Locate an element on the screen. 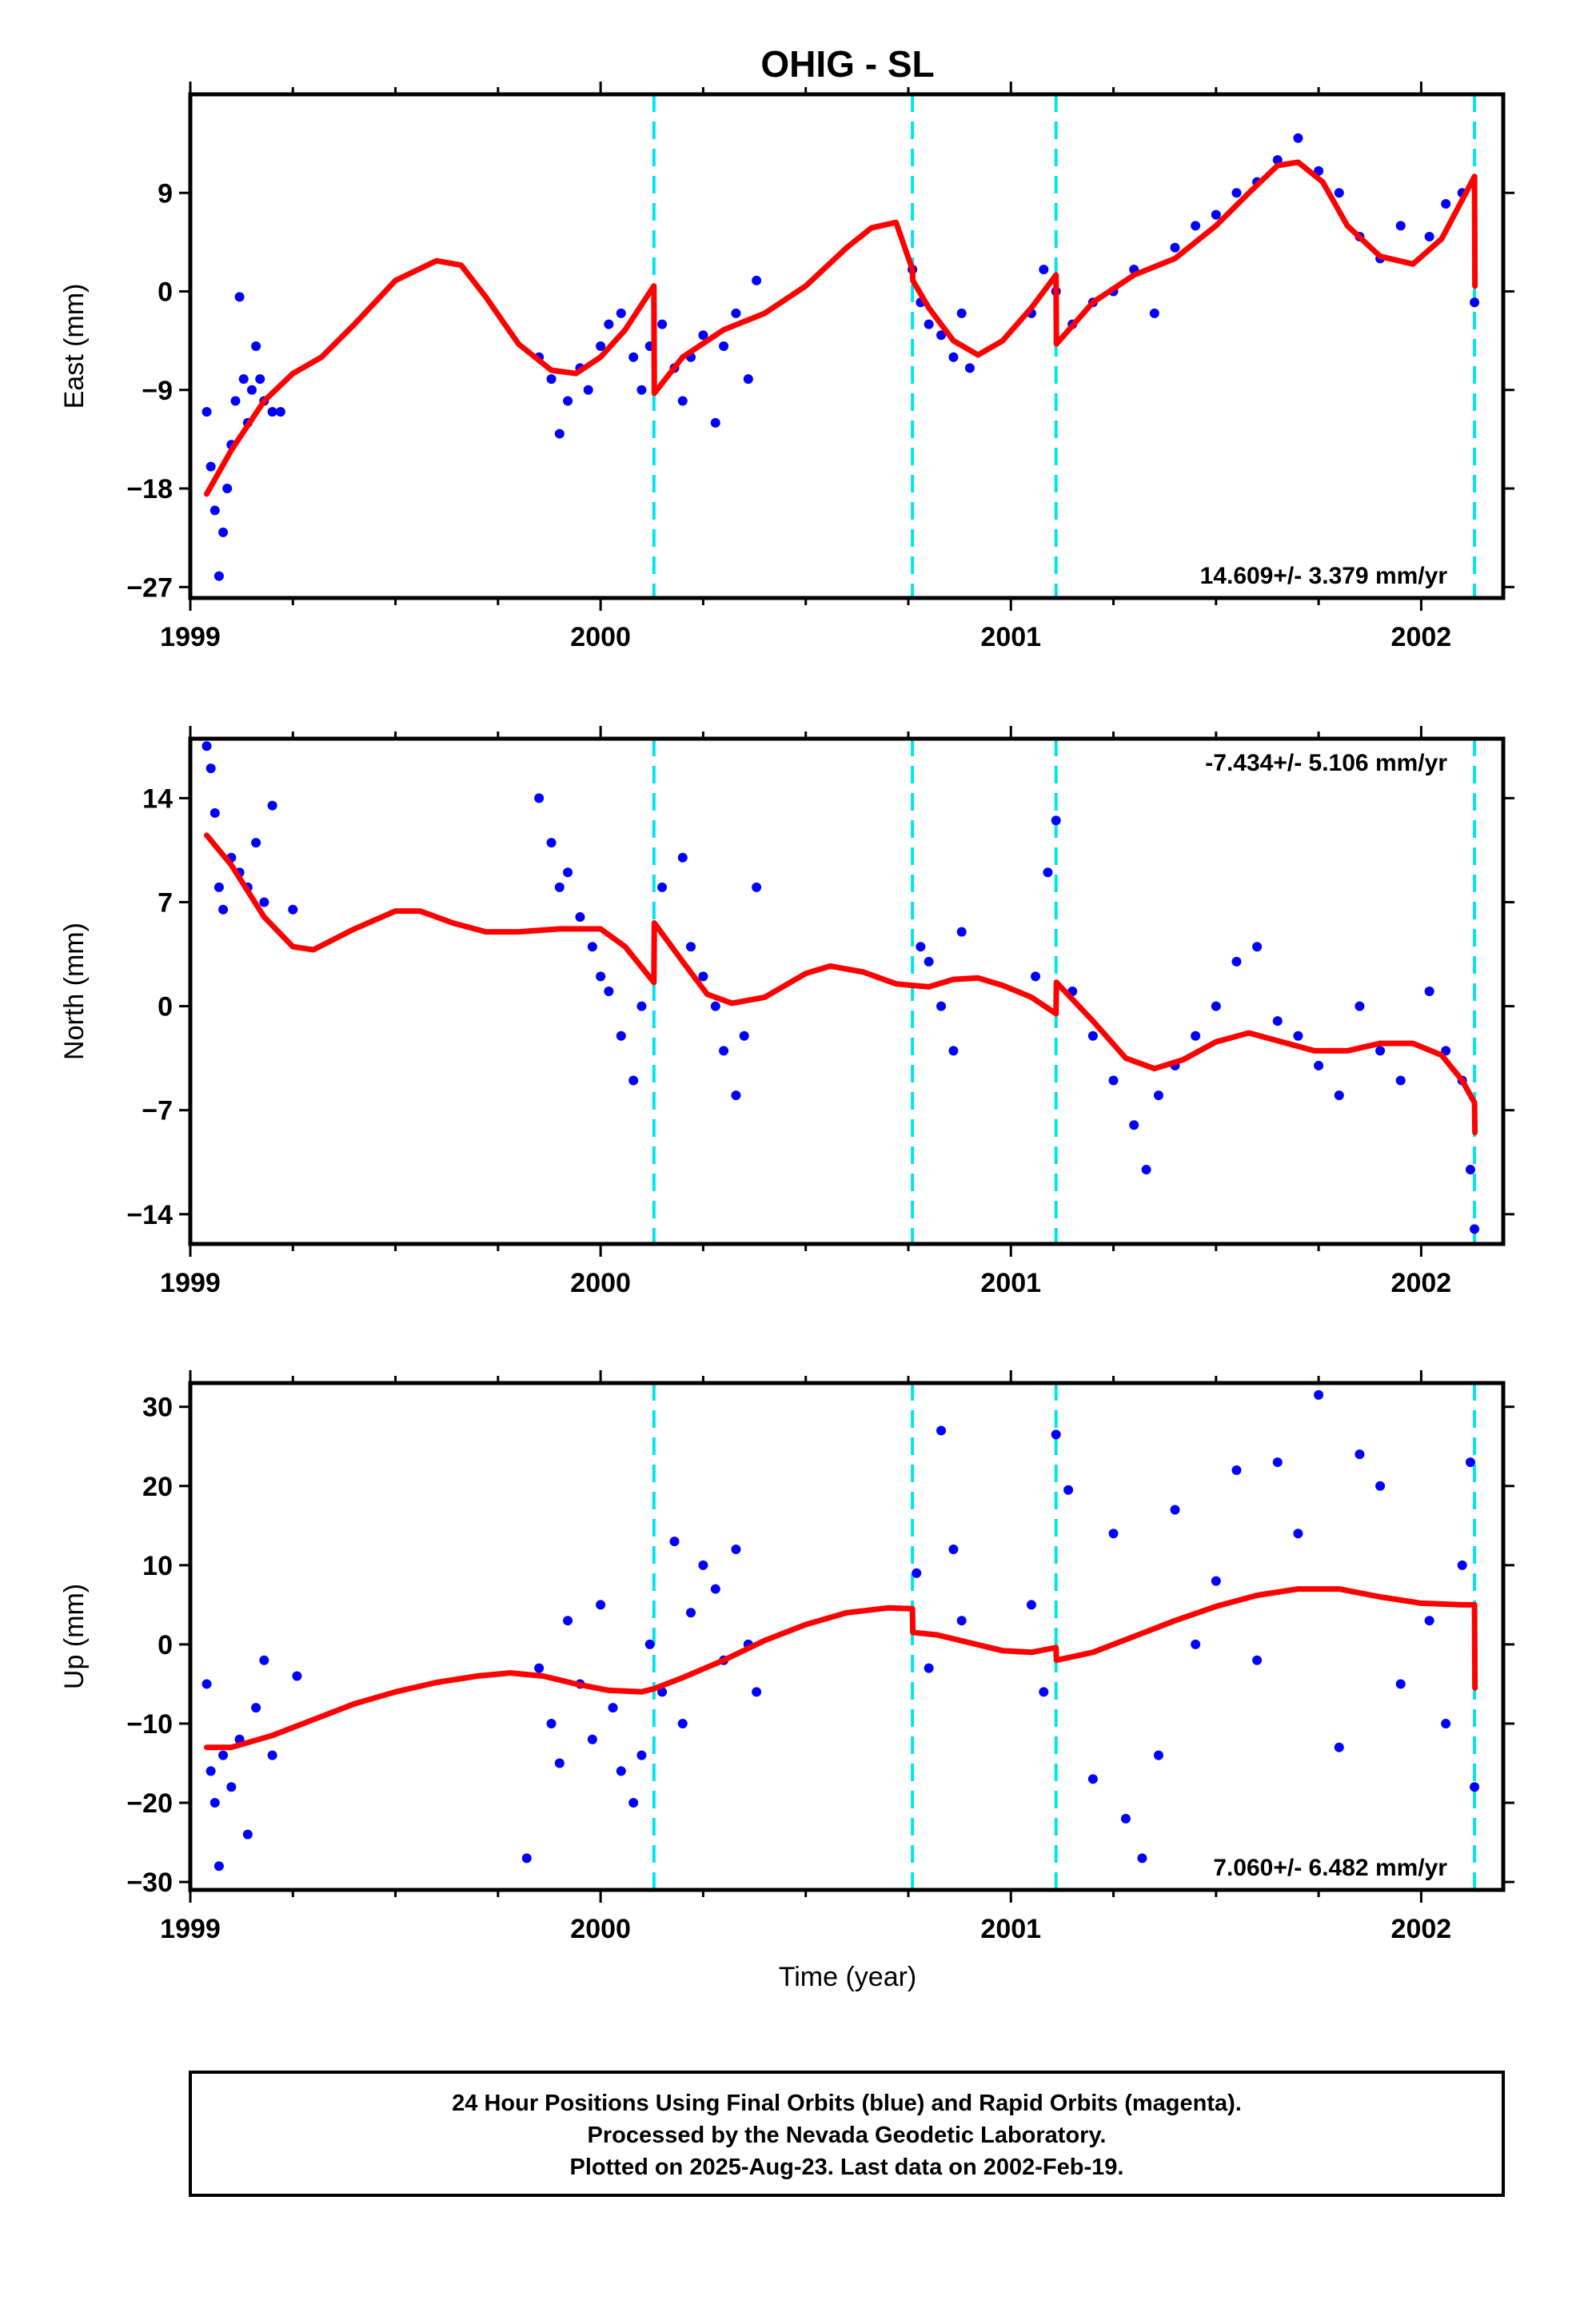 This screenshot has height=2324, width=1580. up-y-tick-label: 30 is located at coordinates (157, 1408).